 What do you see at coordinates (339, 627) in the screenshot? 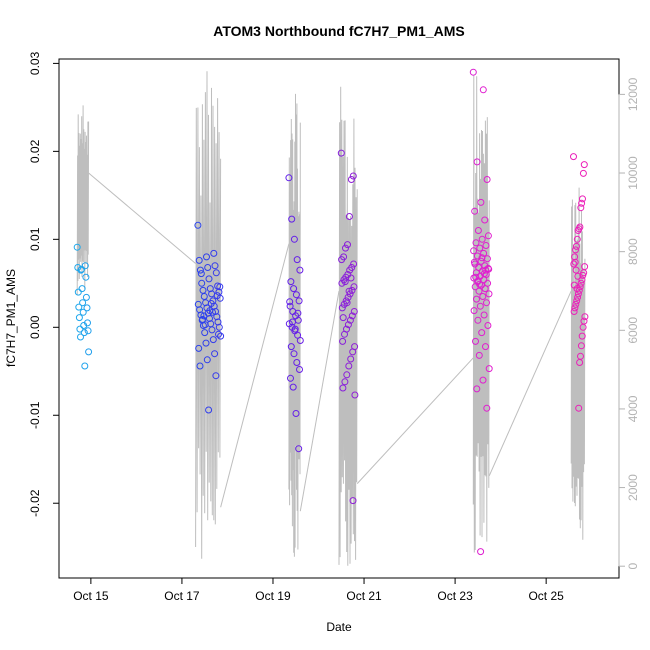
I see `x-axis-label: Date` at bounding box center [339, 627].